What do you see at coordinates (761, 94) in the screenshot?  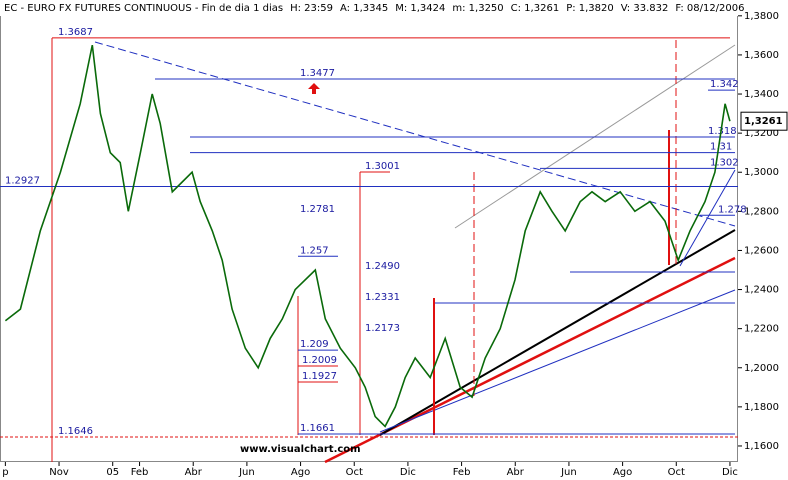 I see `y-tick-label: 1,3400` at bounding box center [761, 94].